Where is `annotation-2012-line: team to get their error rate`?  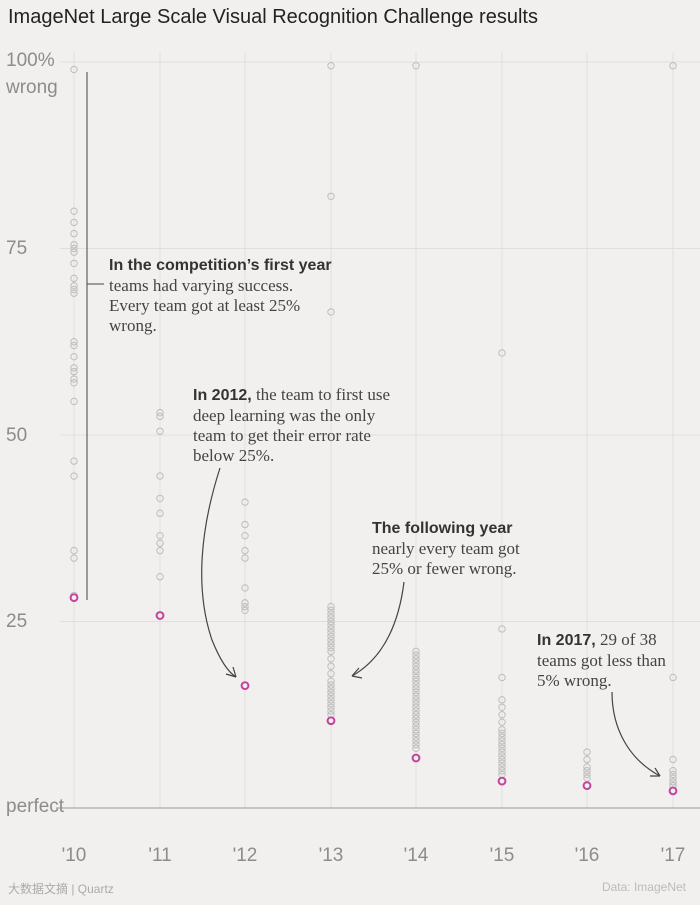 annotation-2012-line: team to get their error rate is located at coordinates (282, 435).